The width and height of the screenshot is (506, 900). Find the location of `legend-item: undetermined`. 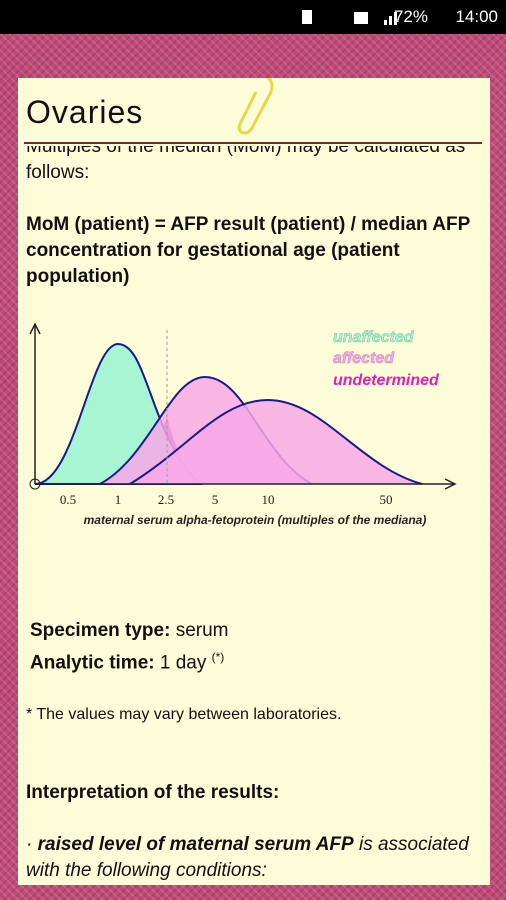

legend-item: undetermined is located at coordinates (386, 380).